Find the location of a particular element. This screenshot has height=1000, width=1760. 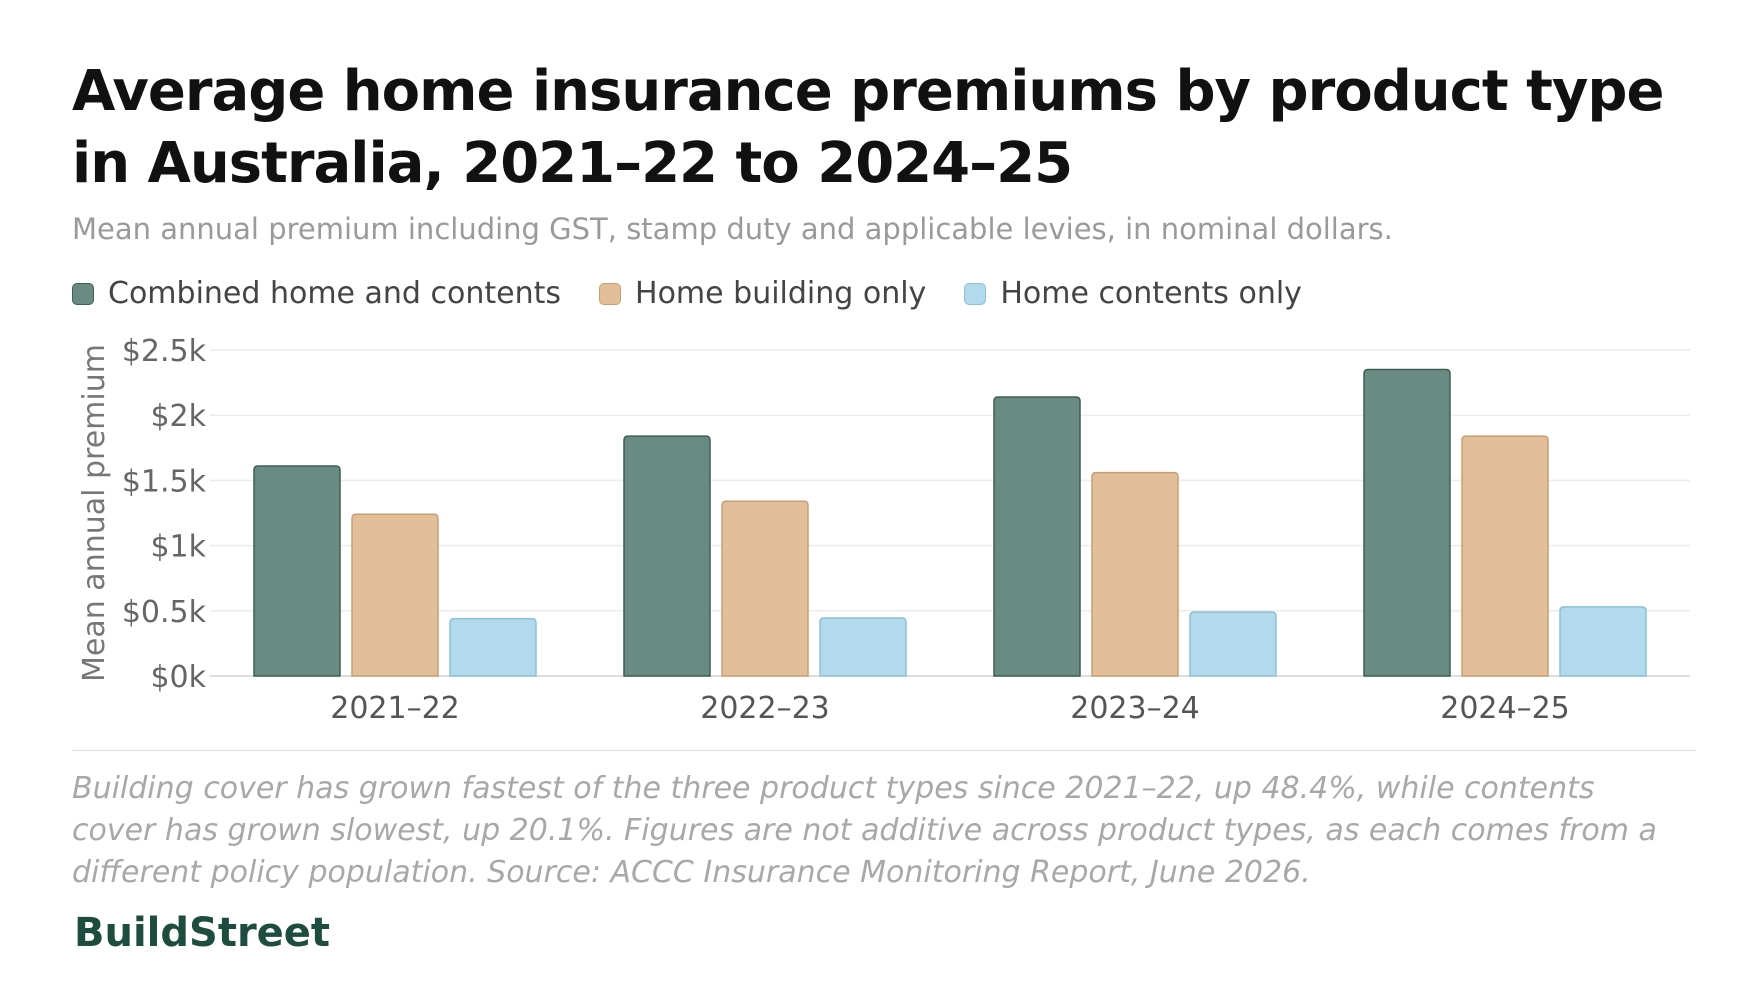

legend-item-contents: Home contents only is located at coordinates (1133, 293).